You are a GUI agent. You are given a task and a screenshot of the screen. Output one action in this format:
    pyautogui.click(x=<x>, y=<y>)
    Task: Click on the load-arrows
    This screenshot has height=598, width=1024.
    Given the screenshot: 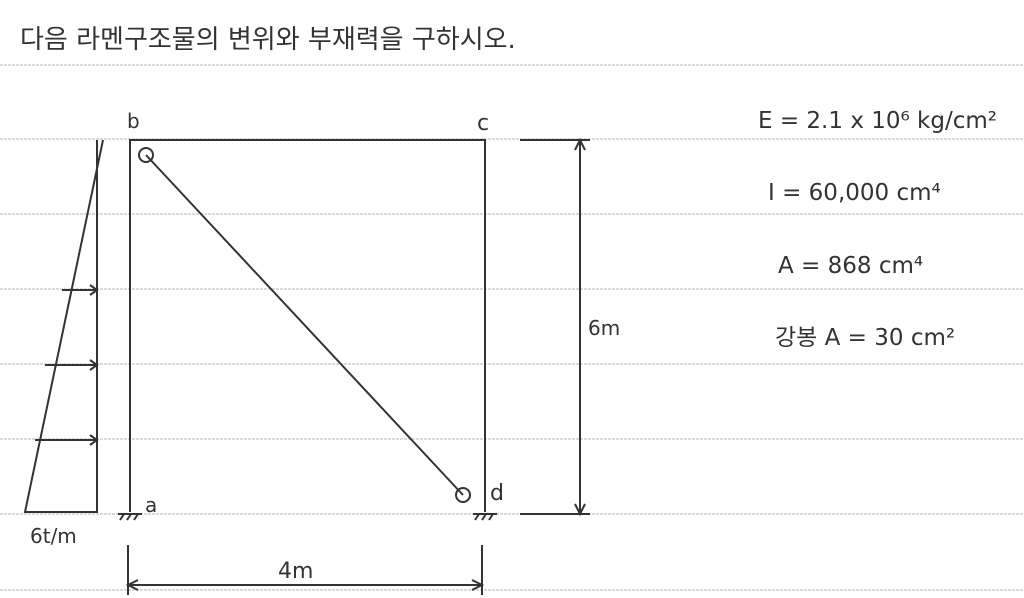 What is the action you would take?
    pyautogui.click(x=67, y=365)
    